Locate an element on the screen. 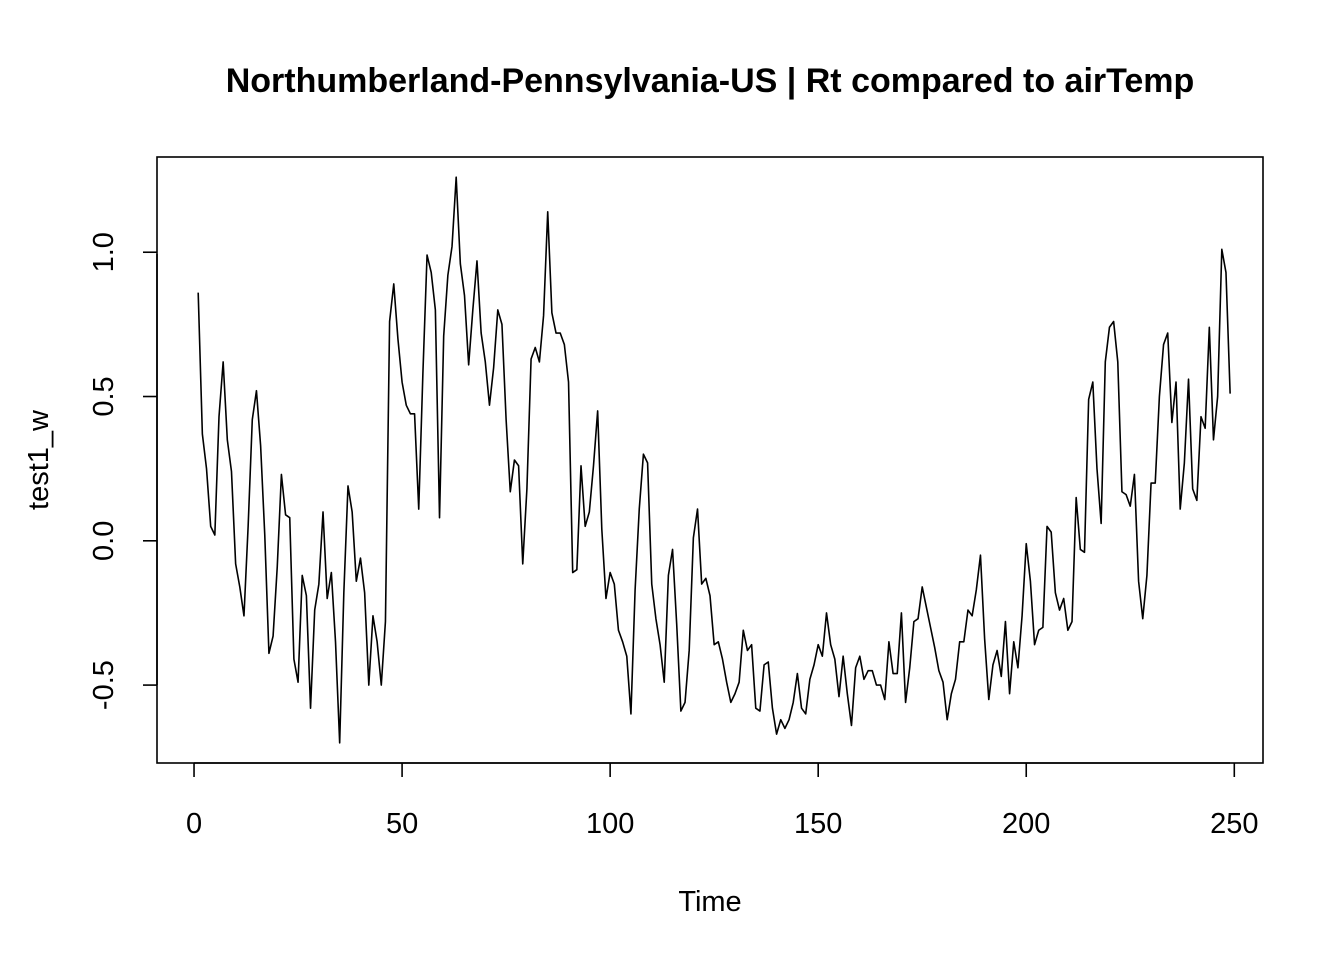 Image resolution: width=1344 pixels, height=960 pixels. x-axis: 0 50 100 150 200 250 is located at coordinates (722, 801).